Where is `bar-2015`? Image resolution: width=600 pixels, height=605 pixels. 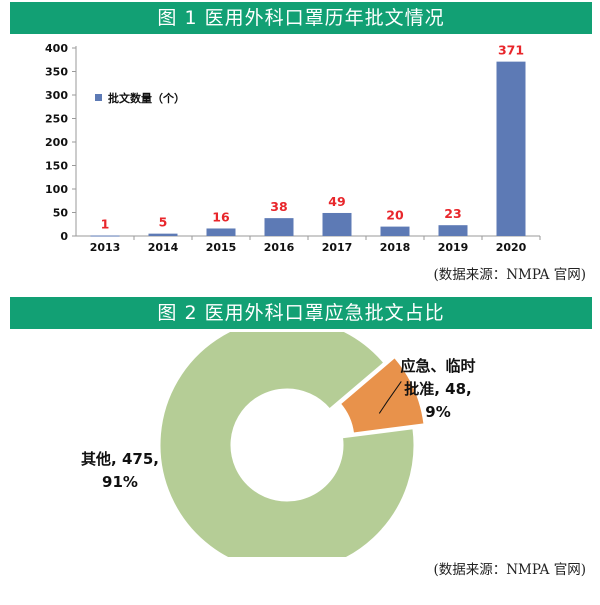 bar-2015 is located at coordinates (221, 232).